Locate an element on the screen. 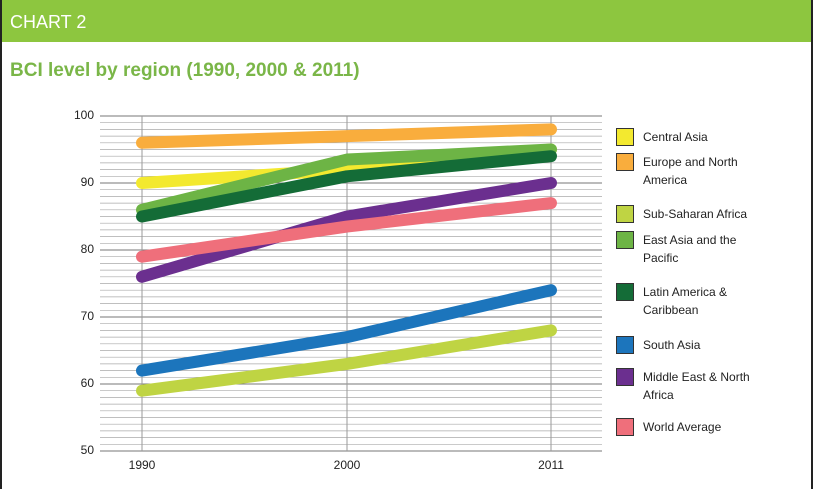 This screenshot has height=489, width=813. y-tick-label: 60 is located at coordinates (88, 383).